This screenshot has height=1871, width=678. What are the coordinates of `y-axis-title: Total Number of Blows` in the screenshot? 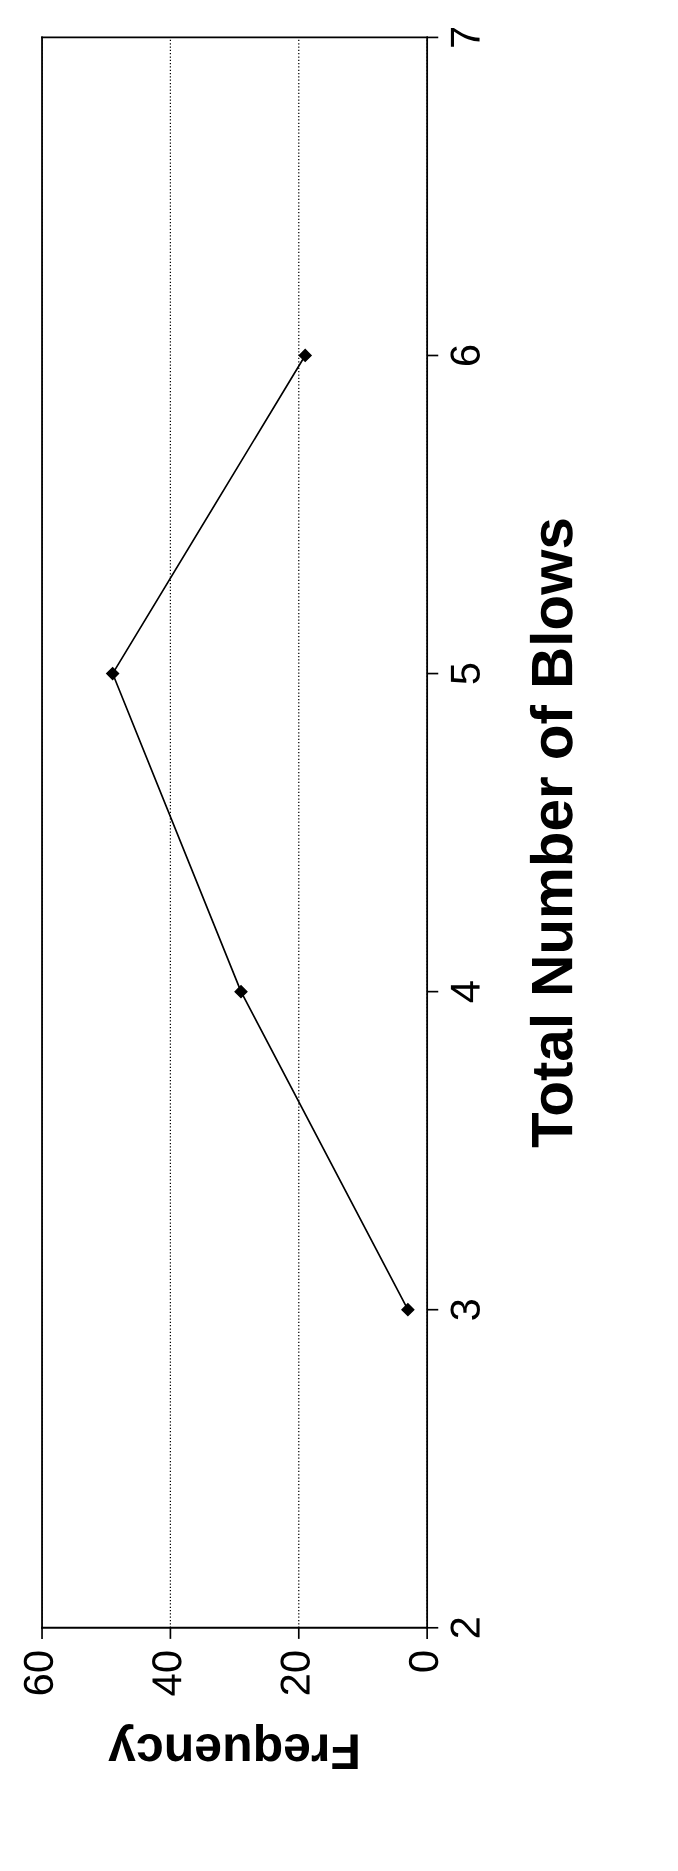 It's located at (551, 833).